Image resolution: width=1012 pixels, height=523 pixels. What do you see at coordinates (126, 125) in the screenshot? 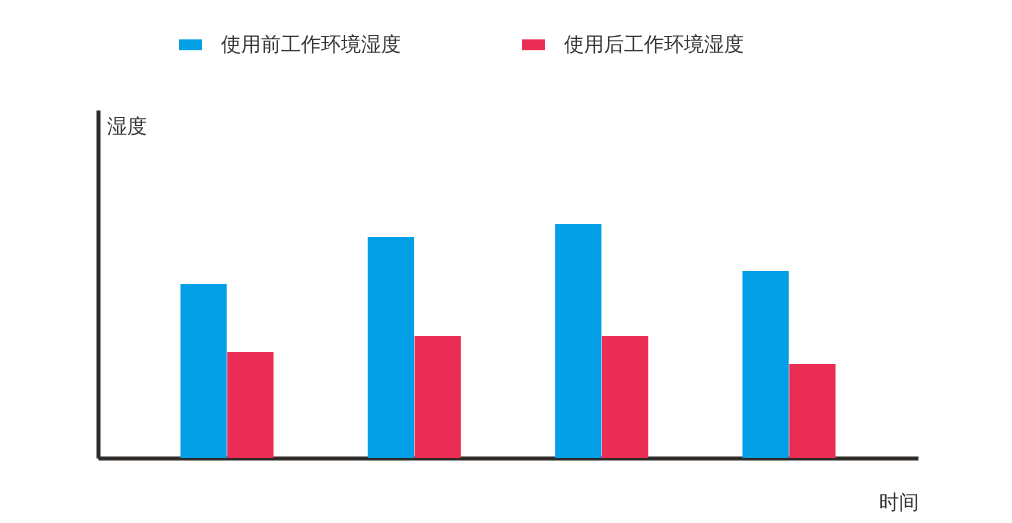
I see `y-axis-title: 湿度` at bounding box center [126, 125].